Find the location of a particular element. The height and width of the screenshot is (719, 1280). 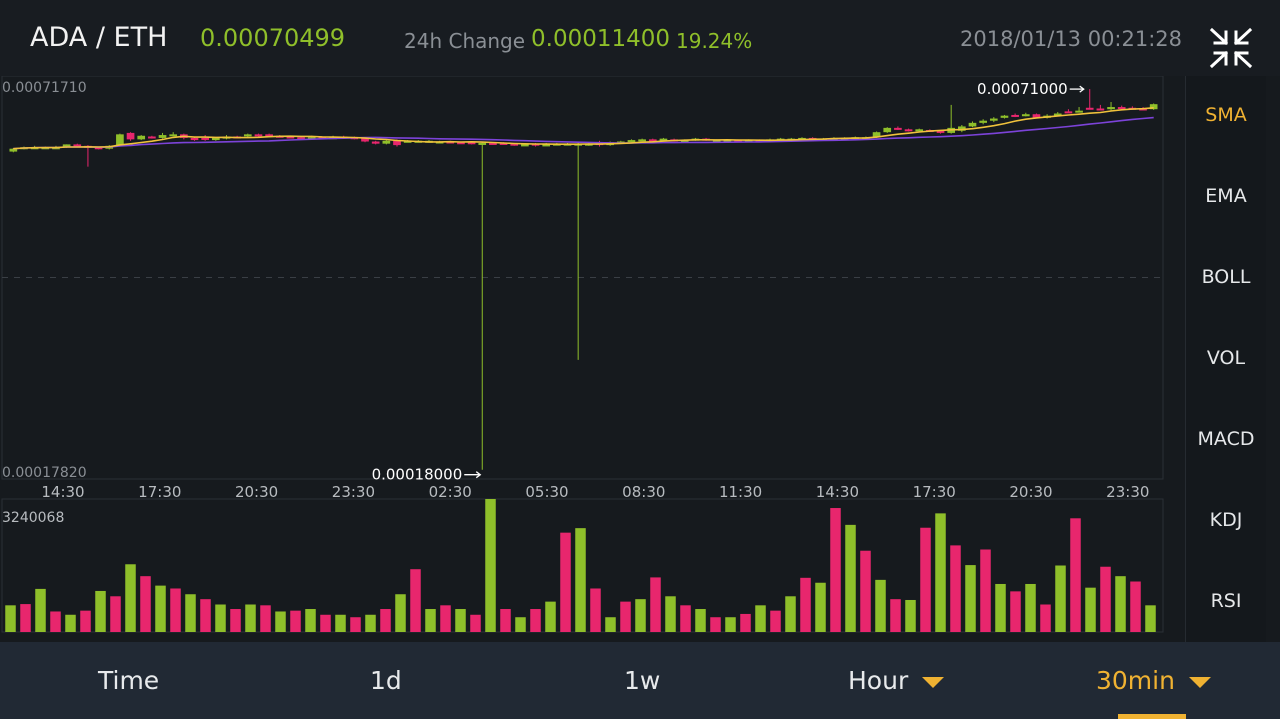

time-tick-label: 14:30 is located at coordinates (837, 492).